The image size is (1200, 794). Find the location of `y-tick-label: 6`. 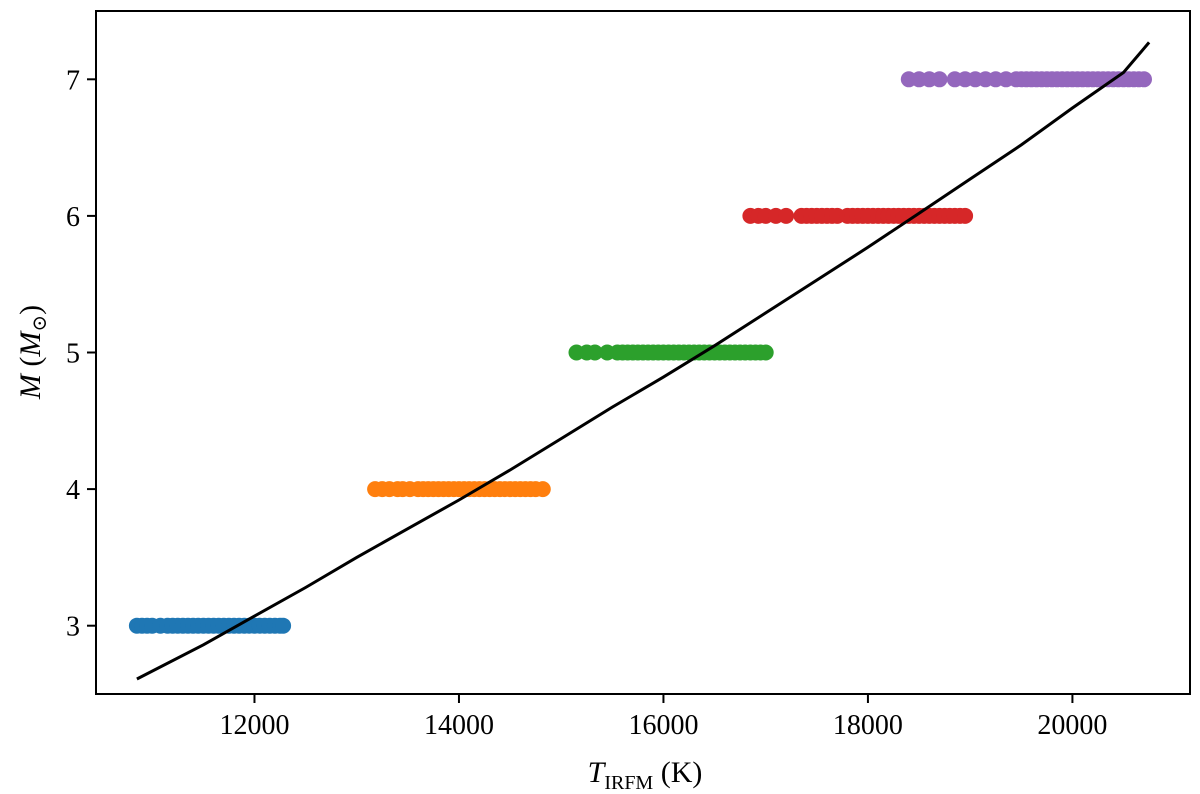

y-tick-label: 6 is located at coordinates (73, 217).